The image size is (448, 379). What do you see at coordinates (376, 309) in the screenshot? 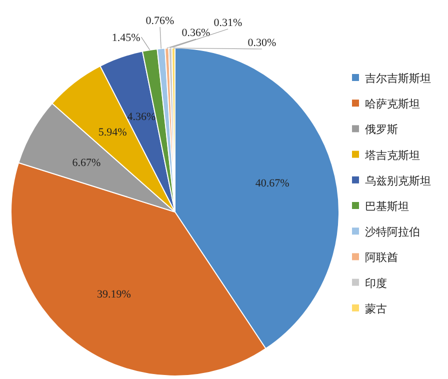
I see `legend-label: 蒙古` at bounding box center [376, 309].